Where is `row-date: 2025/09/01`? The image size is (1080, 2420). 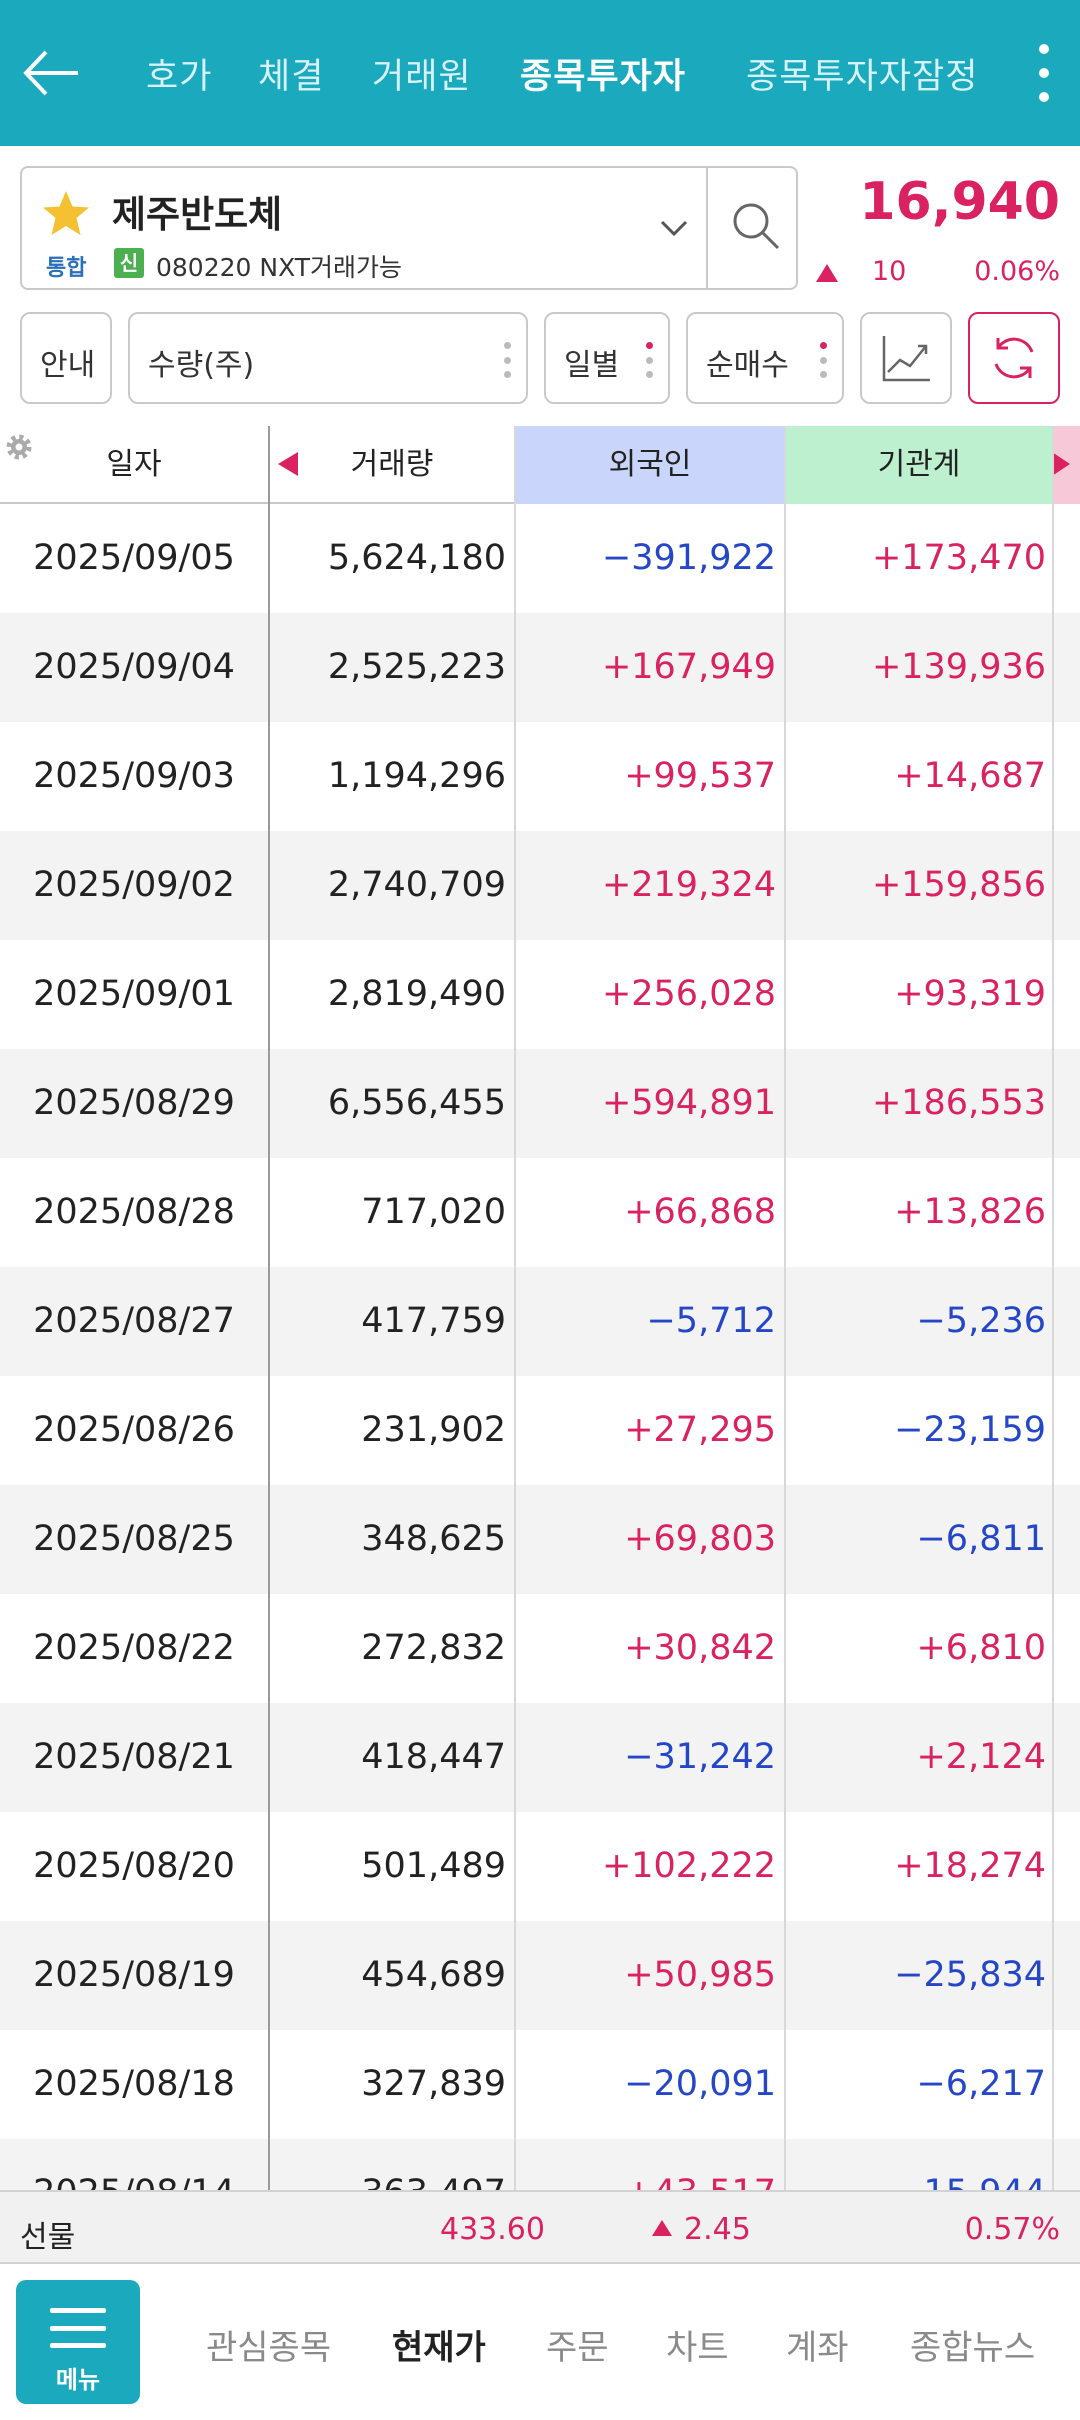 row-date: 2025/09/01 is located at coordinates (134, 994).